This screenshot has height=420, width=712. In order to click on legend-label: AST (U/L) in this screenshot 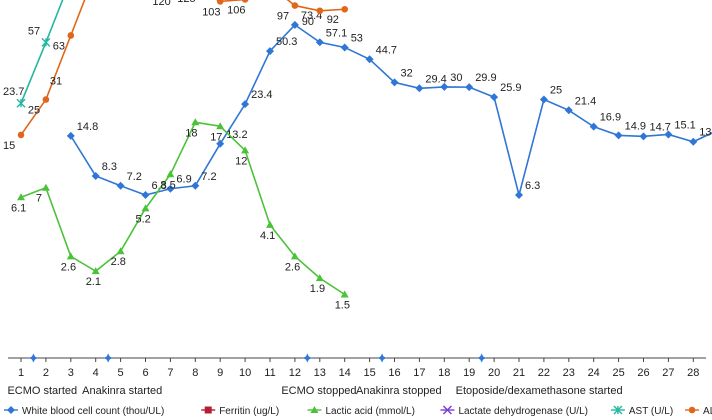, I will do `click(651, 411)`.